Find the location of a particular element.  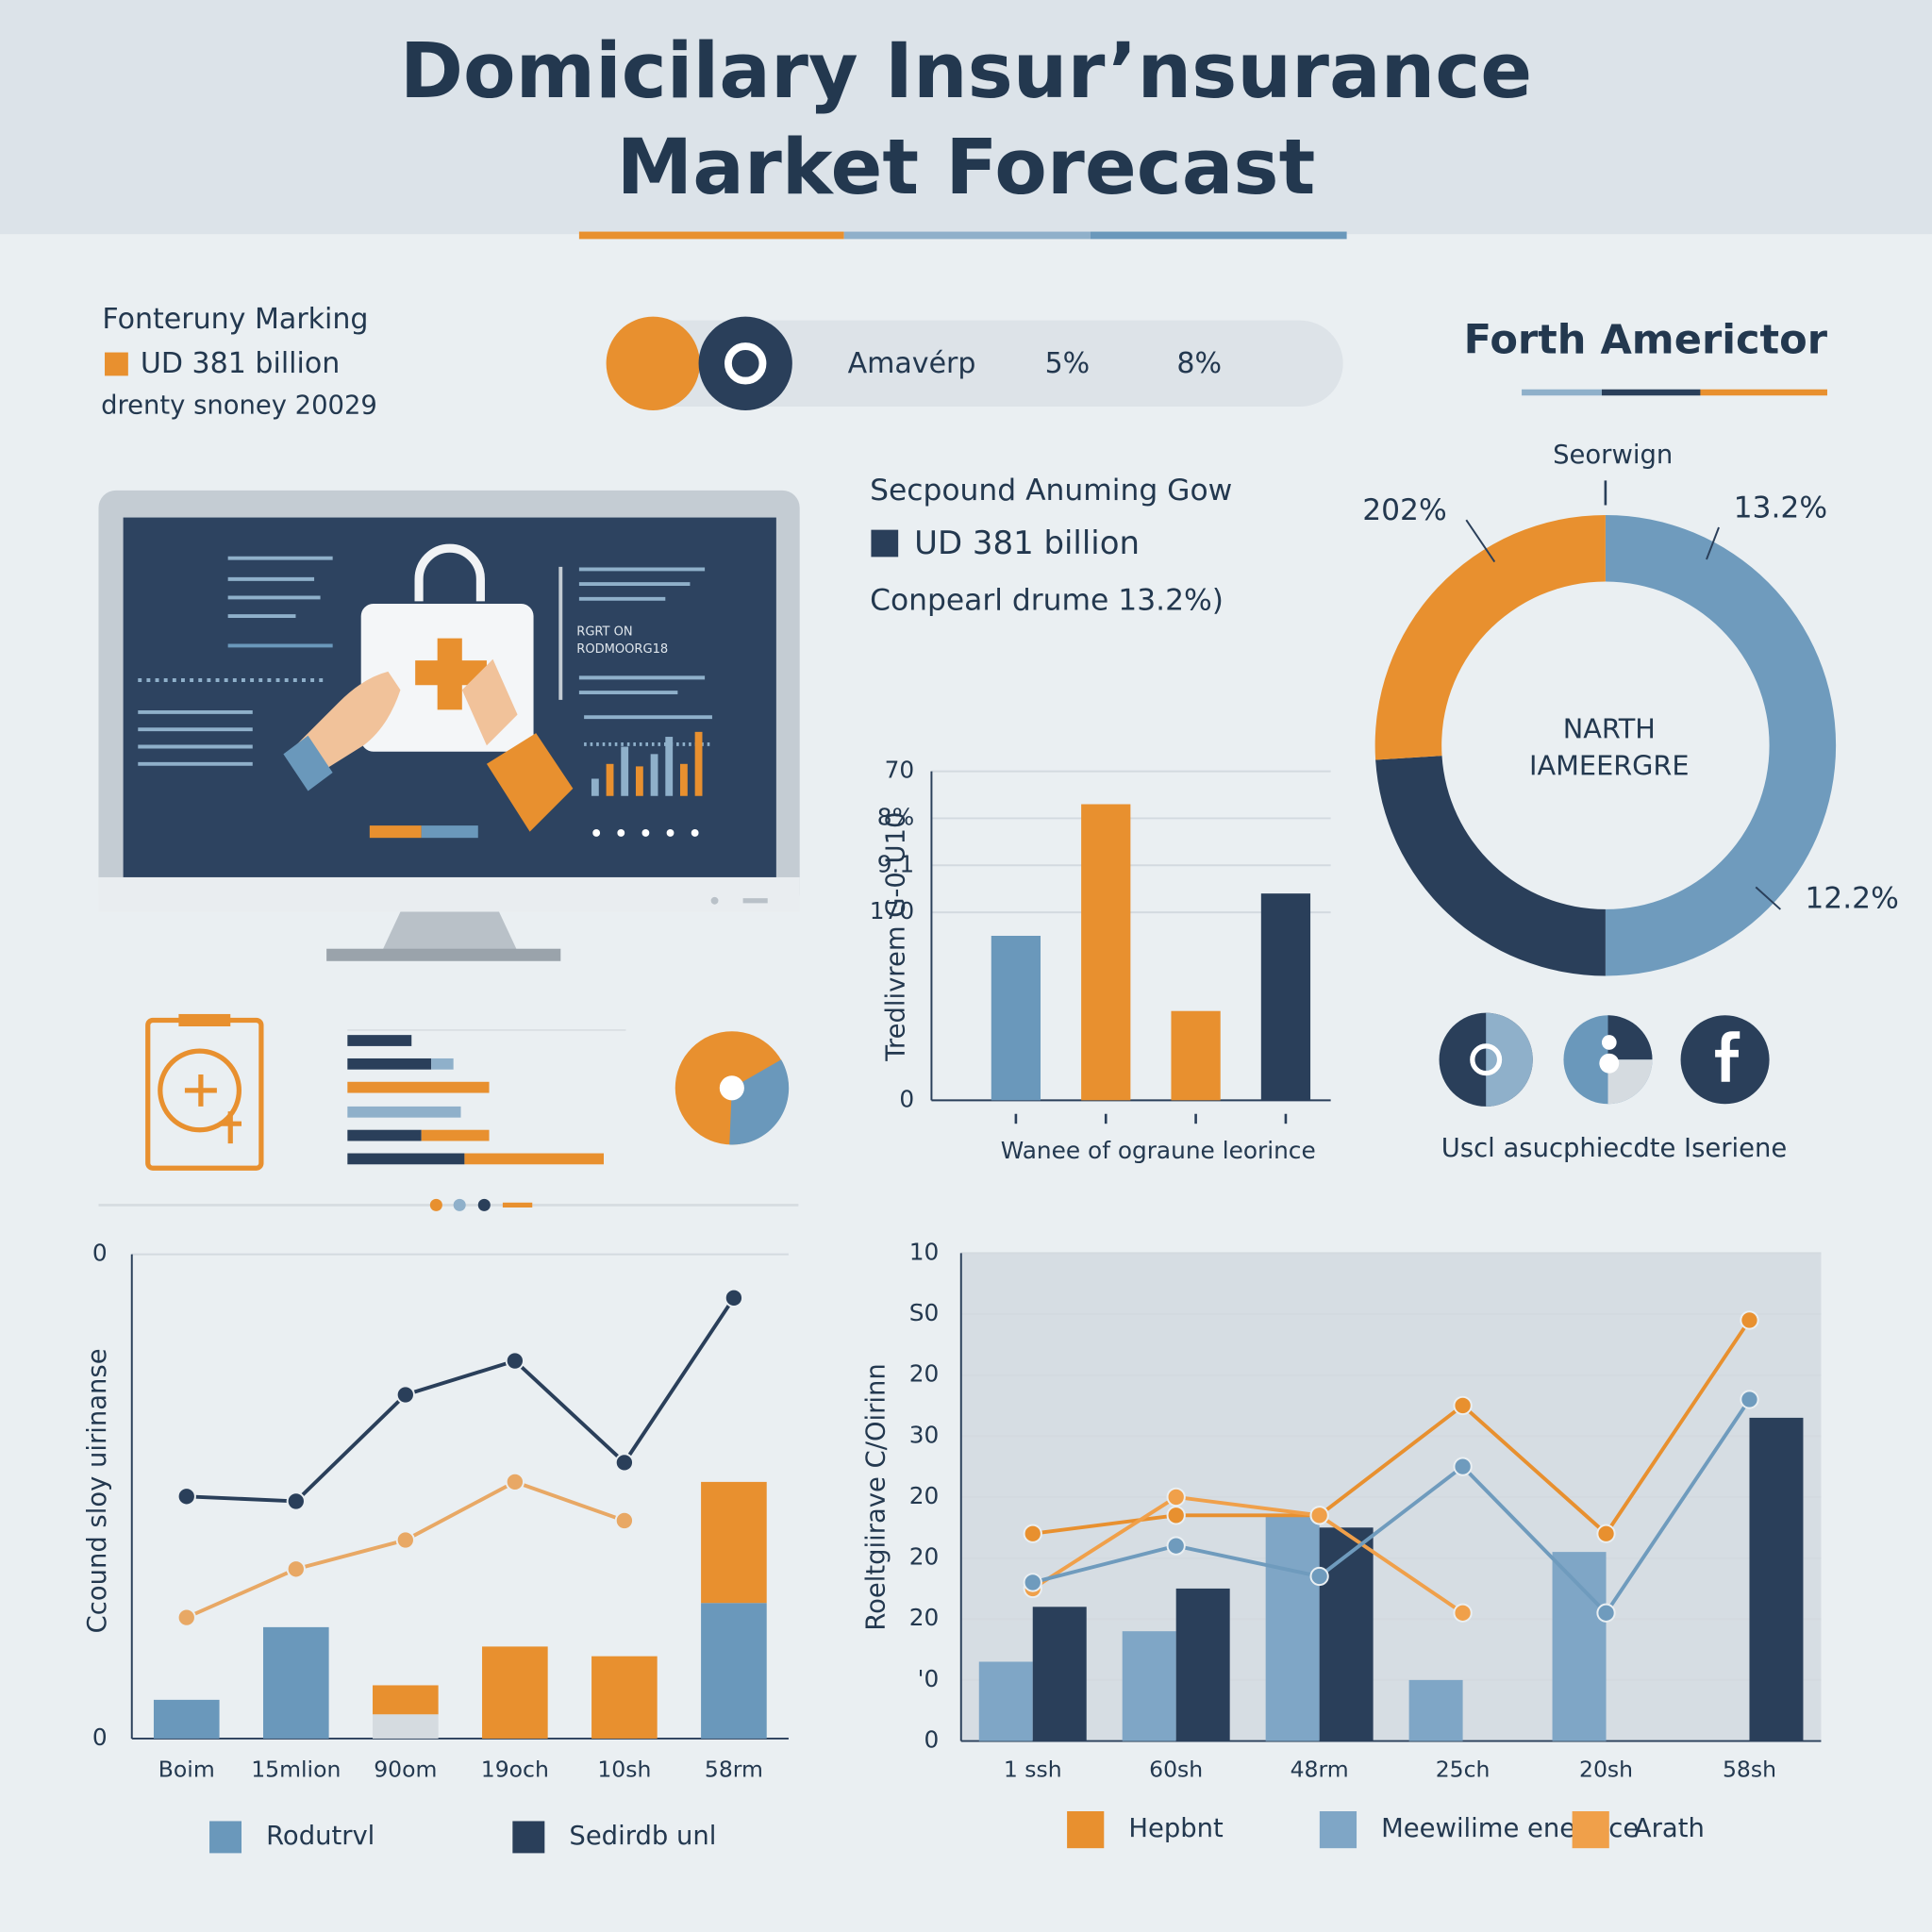

monitor-illustration: RGRT ON RODMOORG18 is located at coordinates (449, 725).